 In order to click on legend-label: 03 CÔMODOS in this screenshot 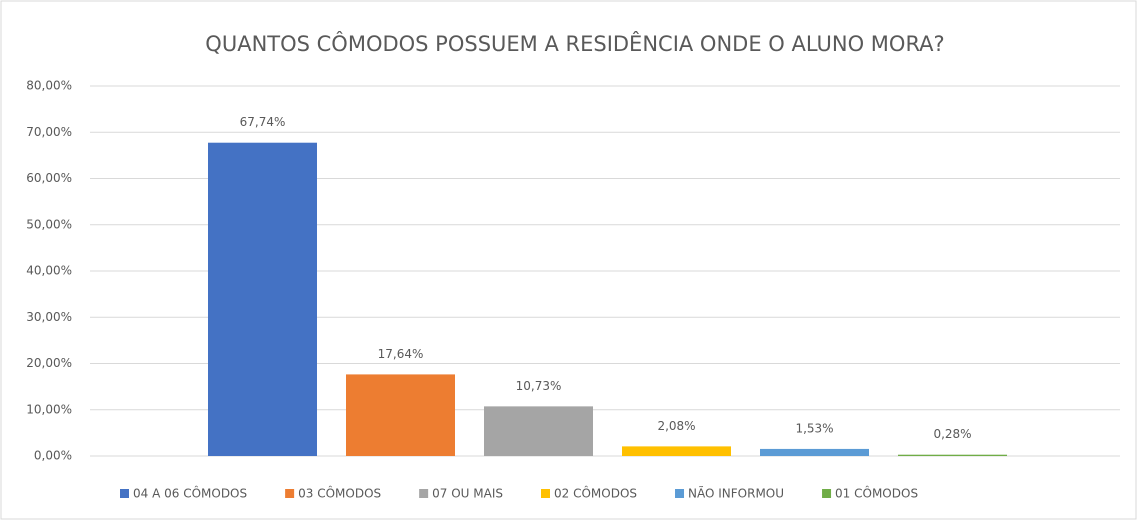, I will do `click(339, 493)`.